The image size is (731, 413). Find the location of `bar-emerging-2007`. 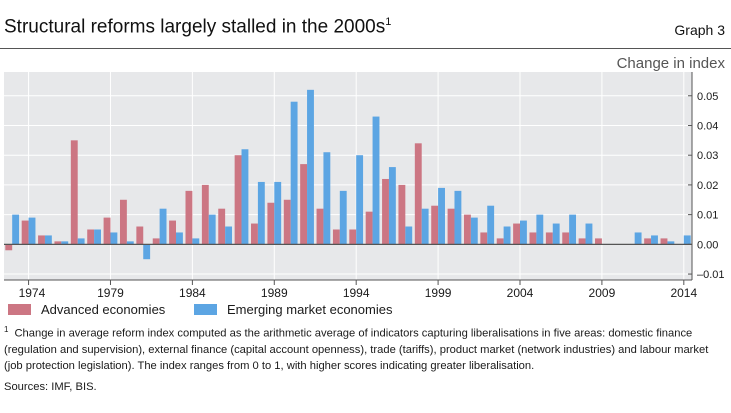

bar-emerging-2007 is located at coordinates (573, 229).